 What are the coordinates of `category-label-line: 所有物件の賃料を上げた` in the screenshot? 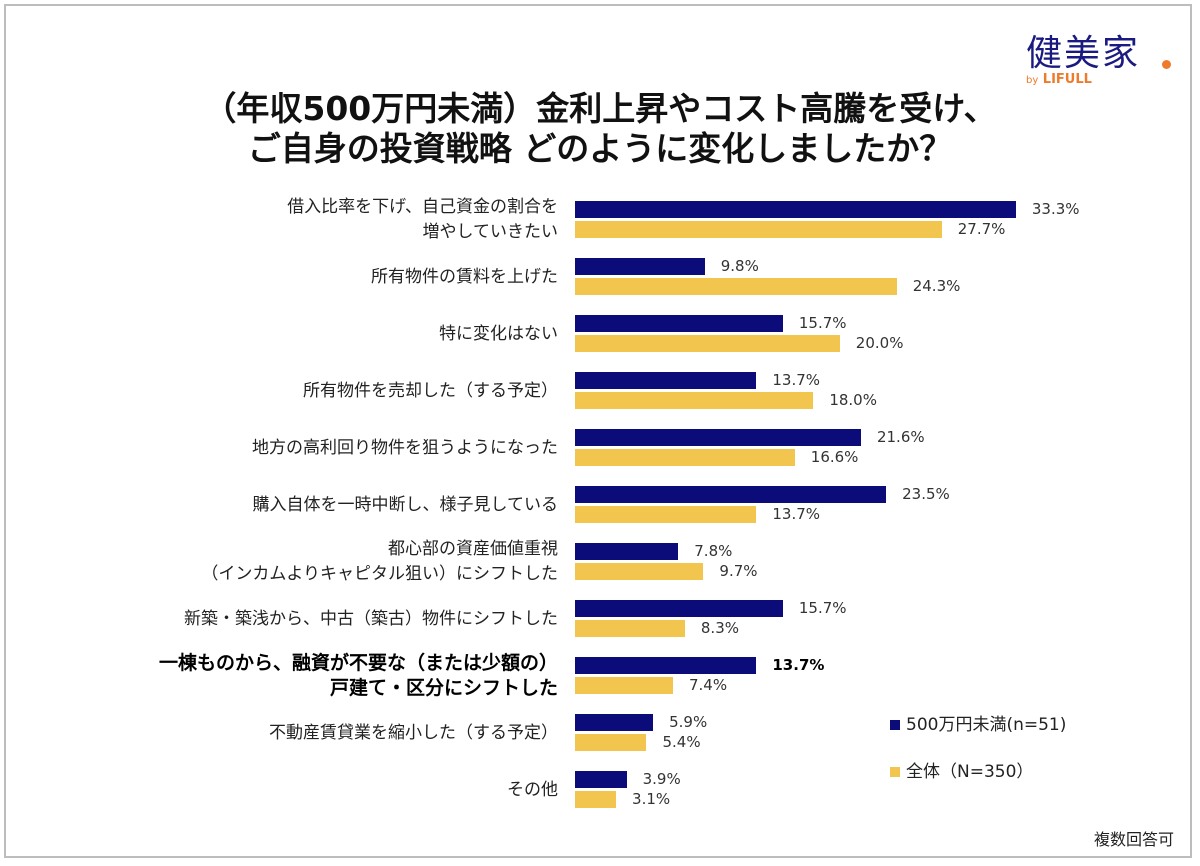 It's located at (464, 276).